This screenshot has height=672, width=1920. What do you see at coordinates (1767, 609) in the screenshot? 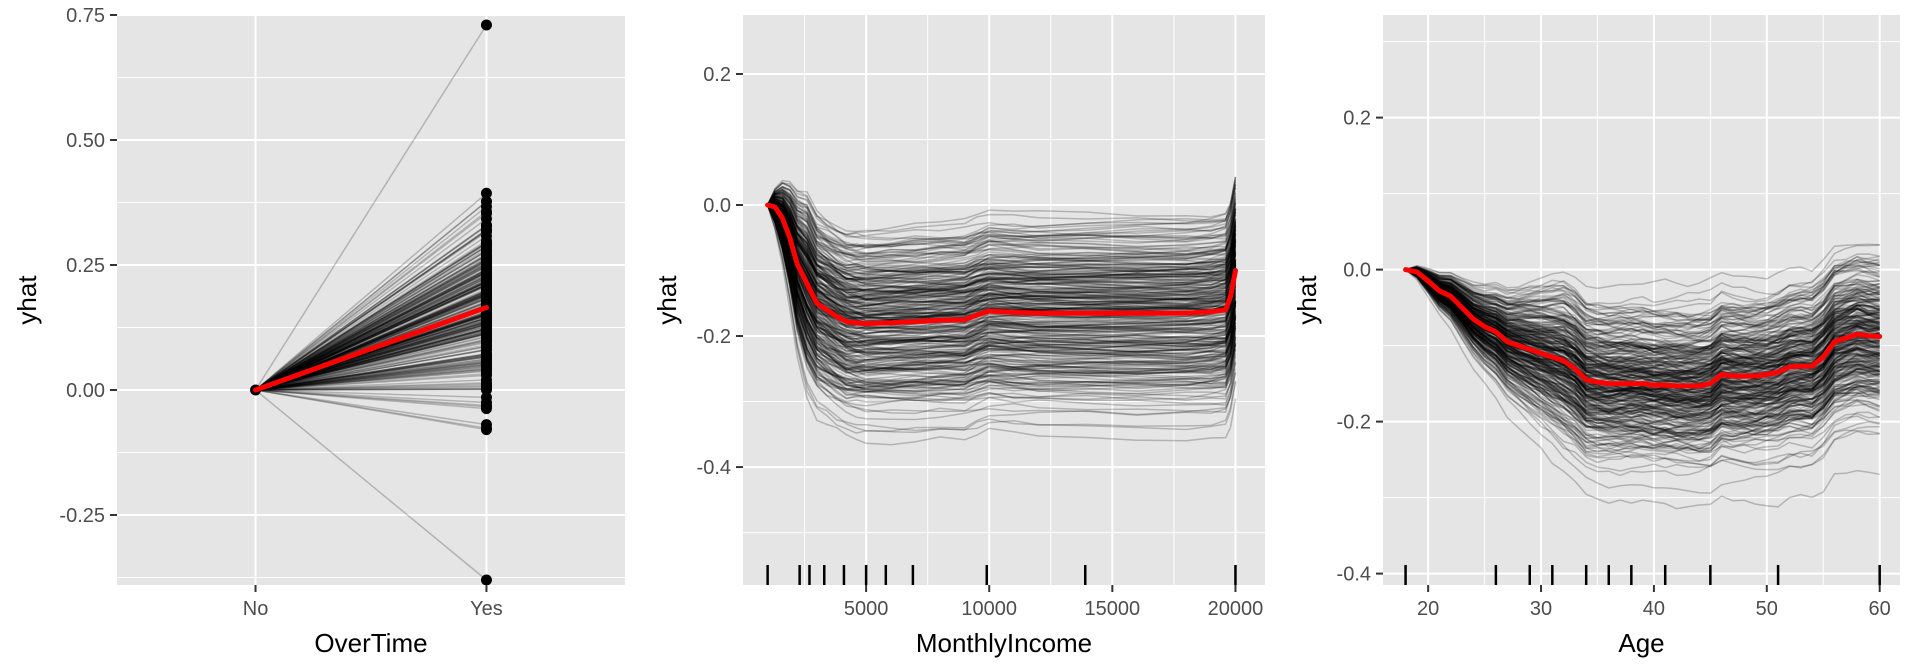
I see `x-tick-label: 50` at bounding box center [1767, 609].